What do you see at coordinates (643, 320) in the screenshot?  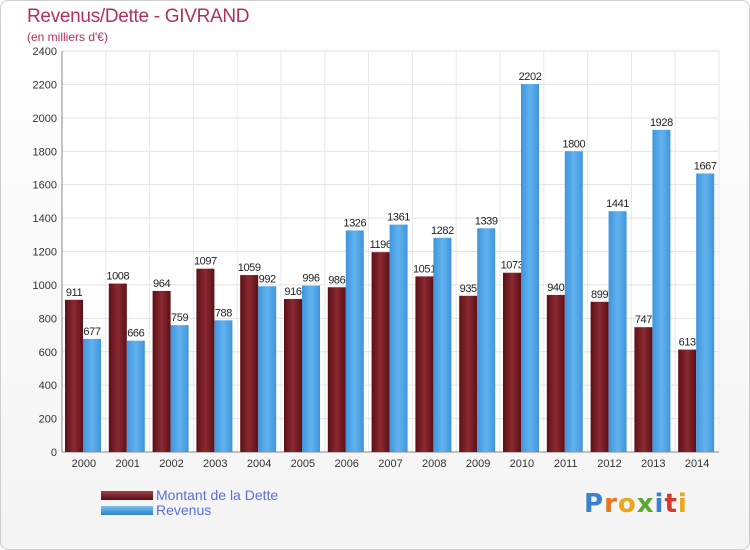 I see `data-label-debt: 747` at bounding box center [643, 320].